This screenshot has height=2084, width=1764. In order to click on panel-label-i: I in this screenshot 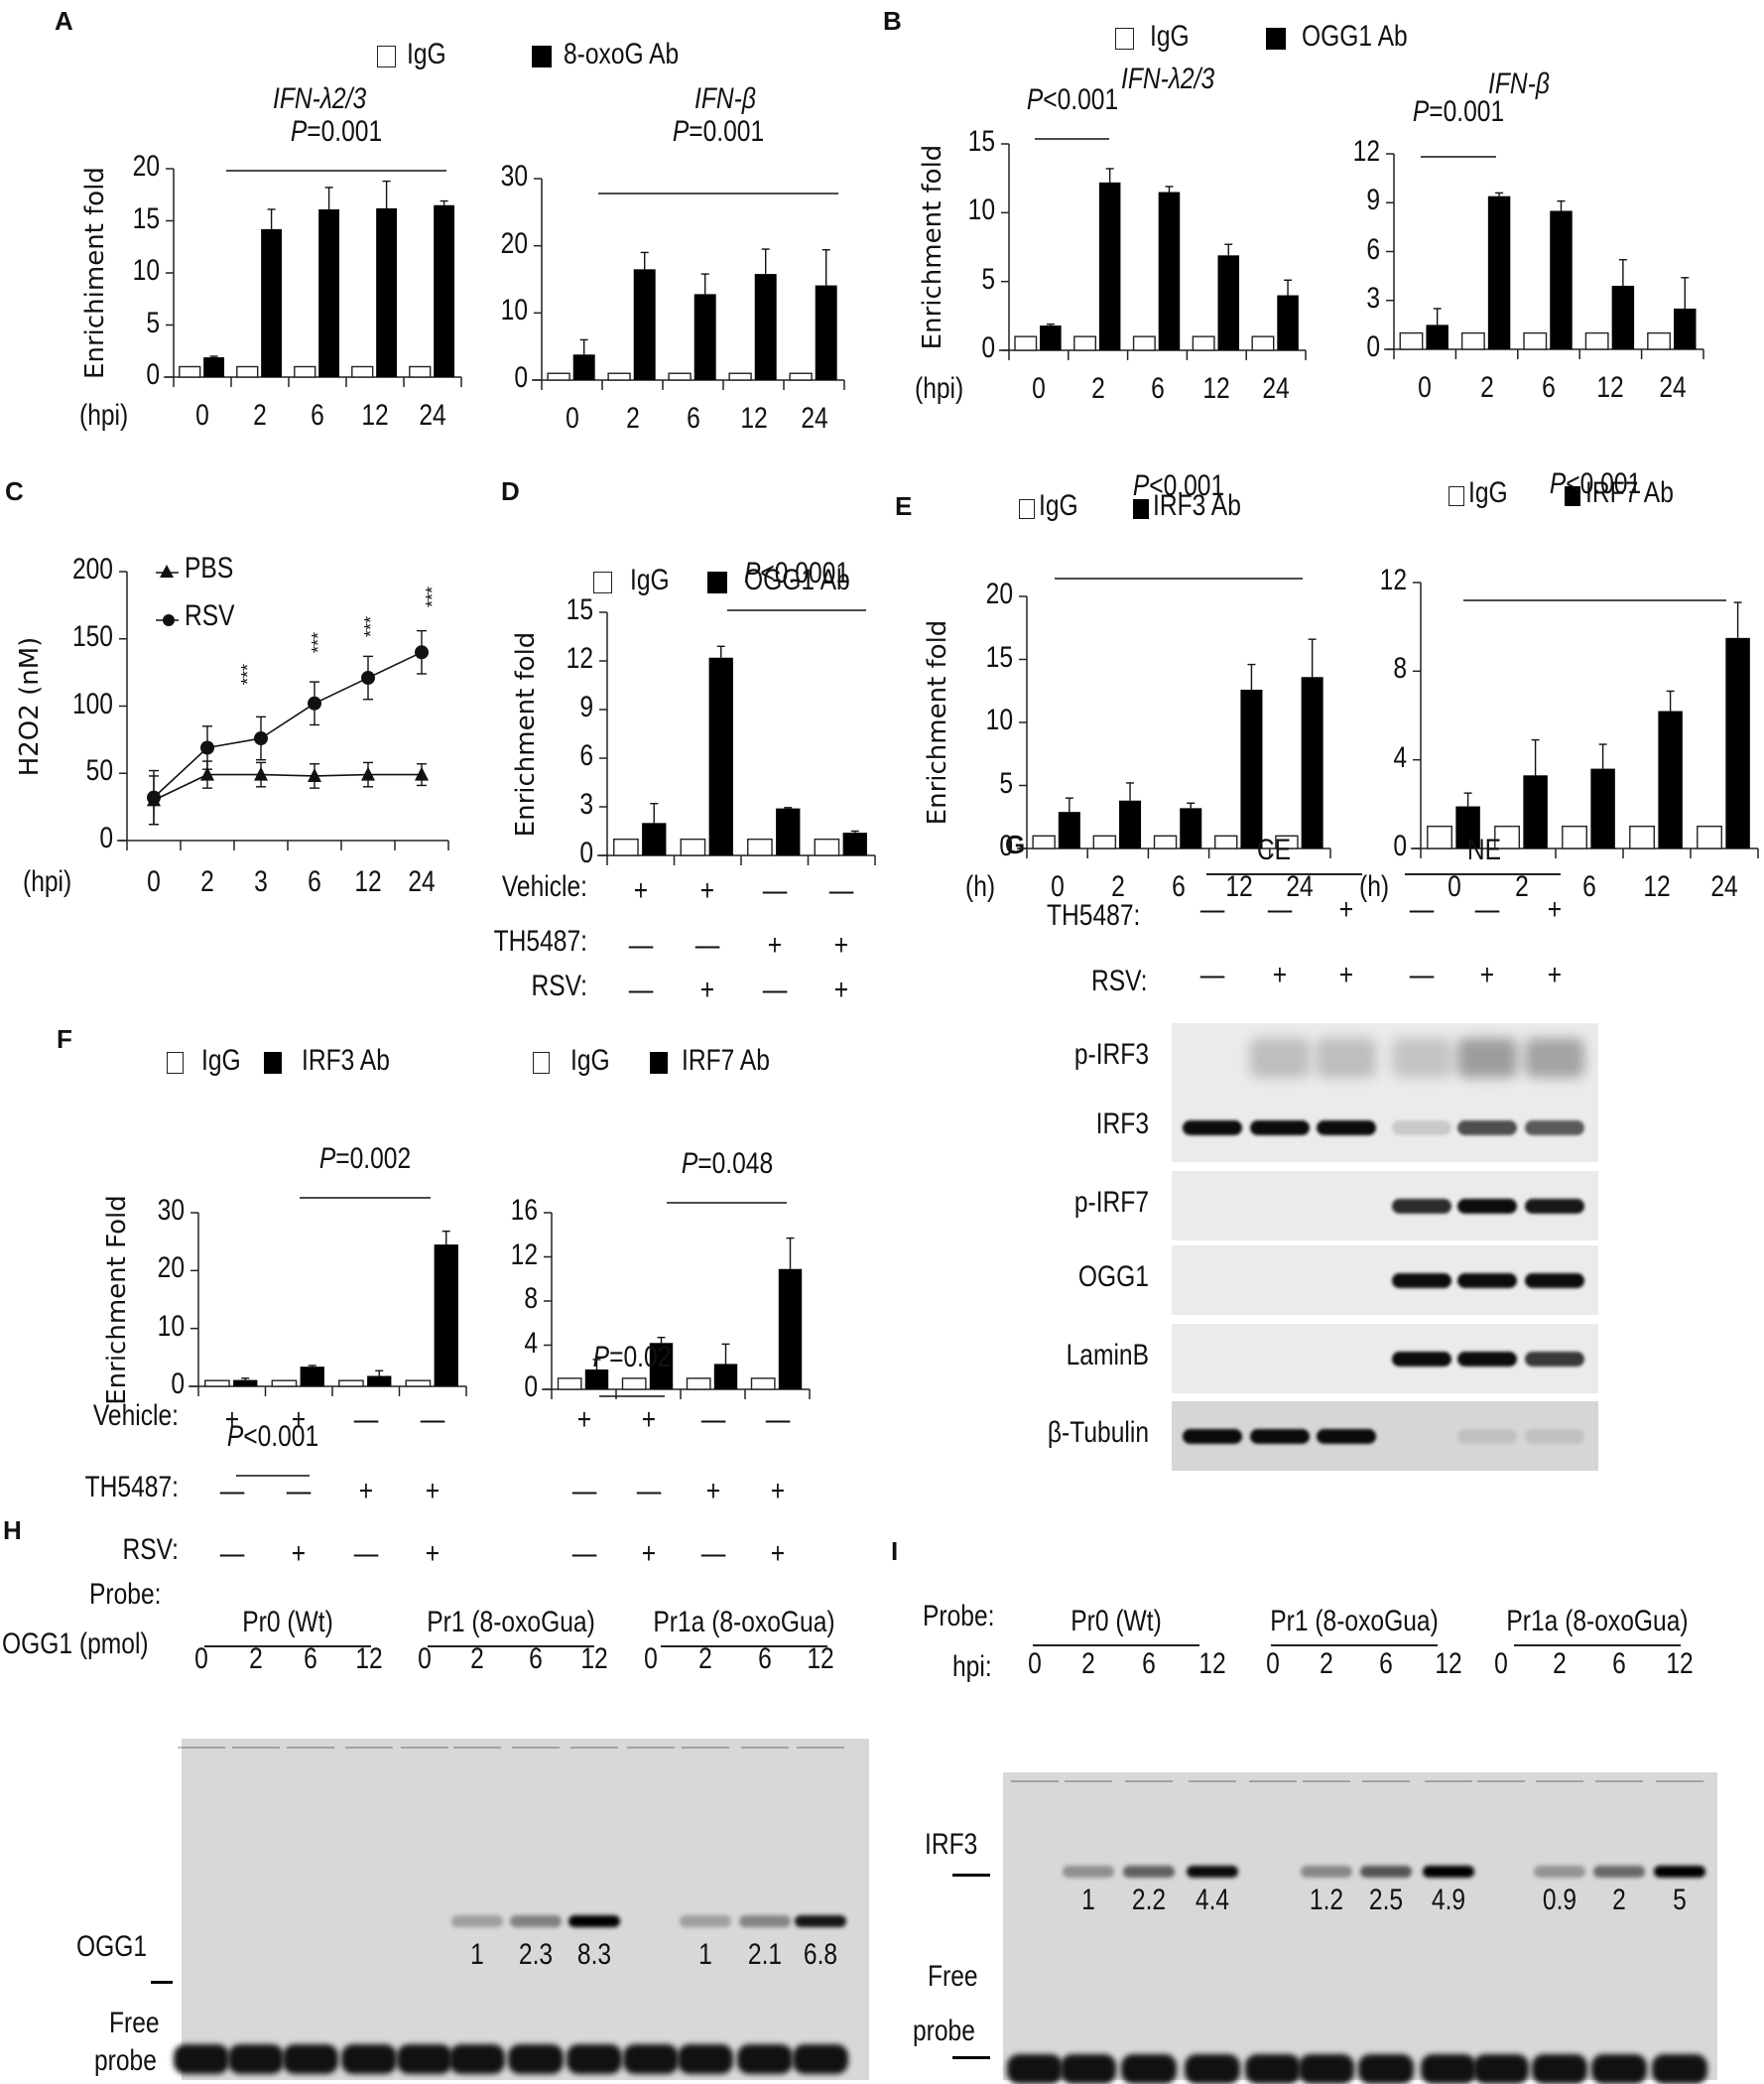, I will do `click(895, 1551)`.